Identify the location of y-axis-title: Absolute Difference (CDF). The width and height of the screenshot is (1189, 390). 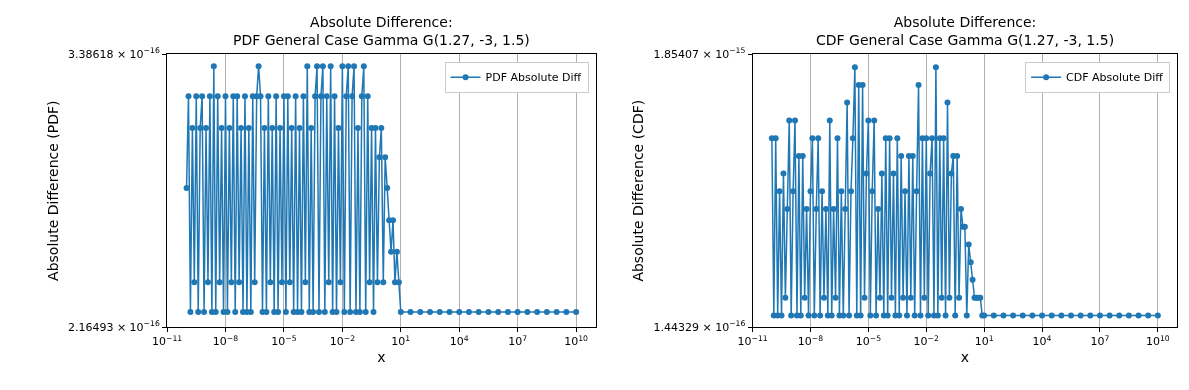
(638, 190).